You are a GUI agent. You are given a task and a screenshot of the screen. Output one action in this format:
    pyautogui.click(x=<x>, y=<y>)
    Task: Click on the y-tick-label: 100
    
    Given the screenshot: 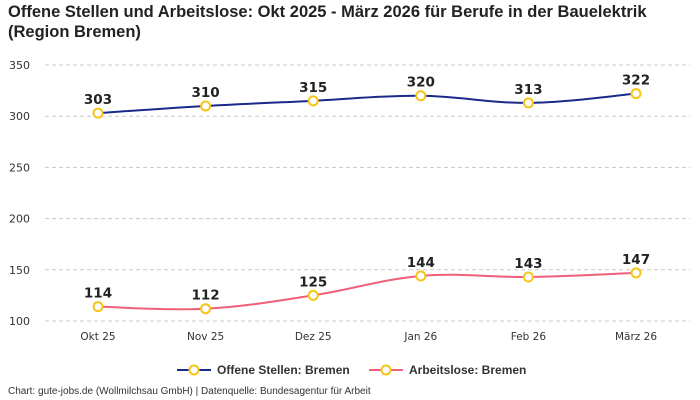 What is the action you would take?
    pyautogui.click(x=19, y=321)
    